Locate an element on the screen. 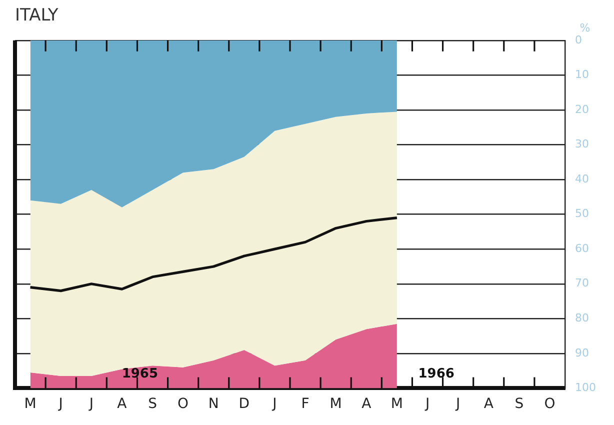  y-tick-label: 40 is located at coordinates (582, 179).